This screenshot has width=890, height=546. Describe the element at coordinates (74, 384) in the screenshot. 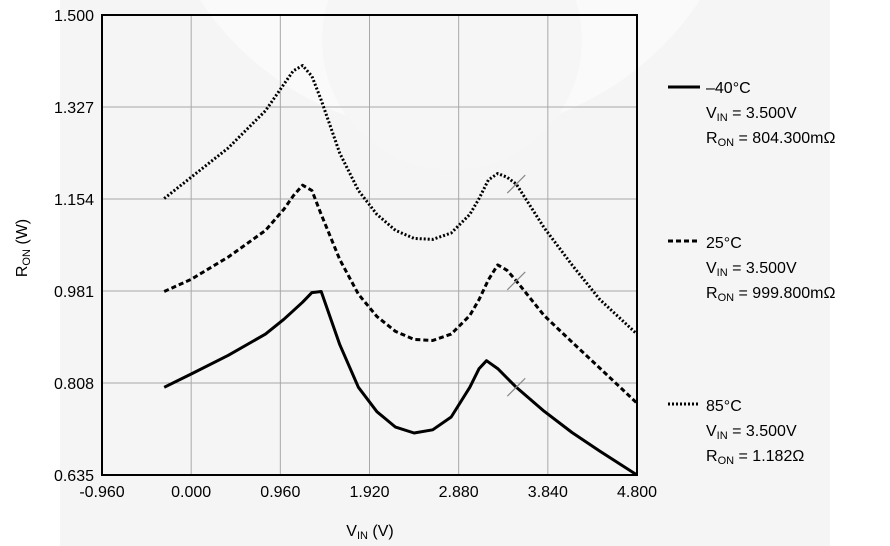

I see `y-tick-label: 0.808` at that location.